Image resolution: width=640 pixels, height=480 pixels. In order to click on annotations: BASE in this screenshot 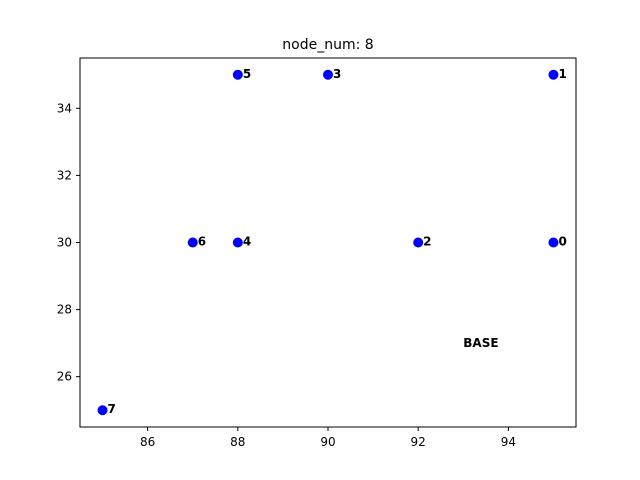, I will do `click(480, 343)`.